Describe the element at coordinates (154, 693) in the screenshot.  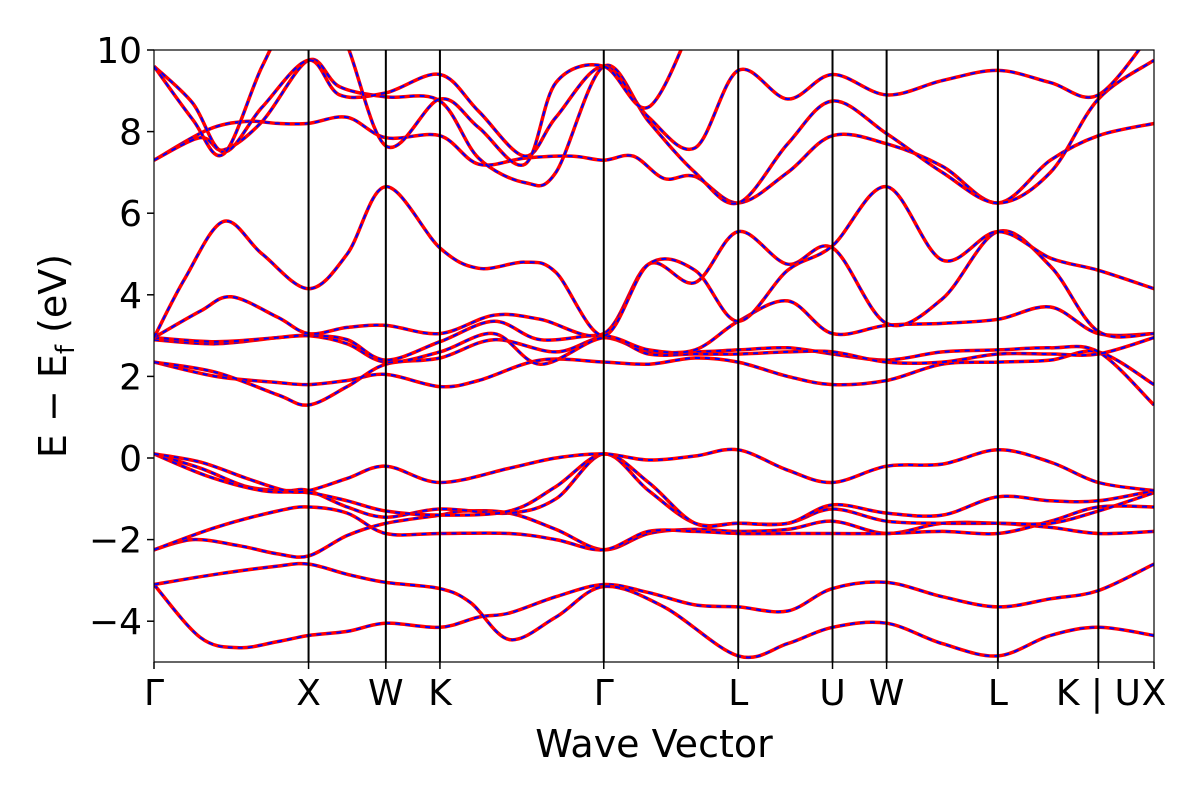
I see `x-tick-label-1: Γ` at that location.